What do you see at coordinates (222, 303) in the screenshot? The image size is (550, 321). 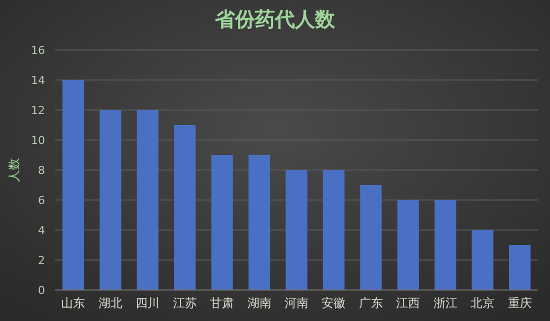 I see `x-tick-label: 甘肃` at bounding box center [222, 303].